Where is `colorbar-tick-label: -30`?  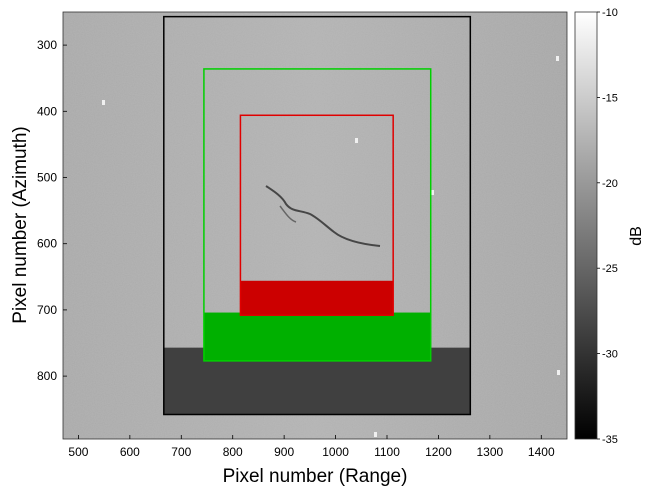 colorbar-tick-label: -30 is located at coordinates (610, 355).